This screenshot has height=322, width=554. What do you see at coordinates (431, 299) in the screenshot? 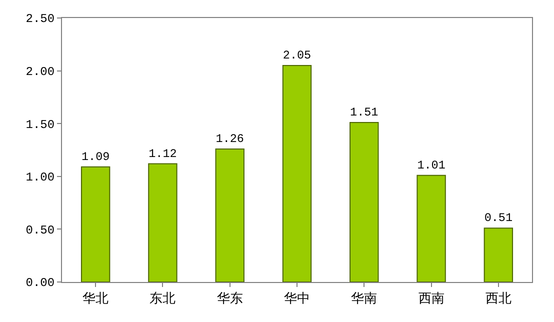
I see `x-tick-label: 西南` at bounding box center [431, 299].